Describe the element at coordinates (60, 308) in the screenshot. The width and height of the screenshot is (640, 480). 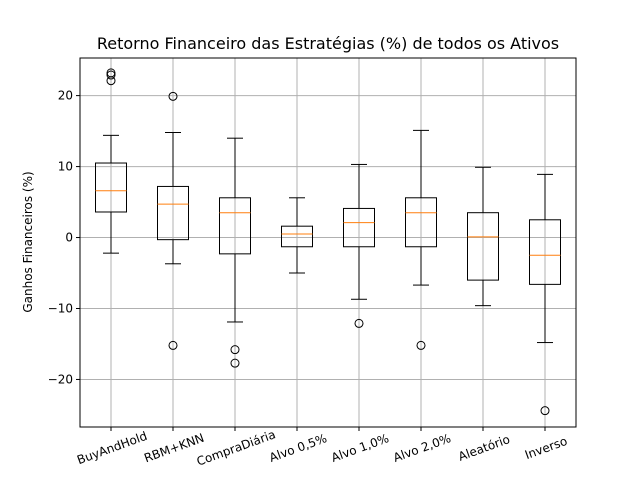
I see `y-tick-label: −10` at that location.